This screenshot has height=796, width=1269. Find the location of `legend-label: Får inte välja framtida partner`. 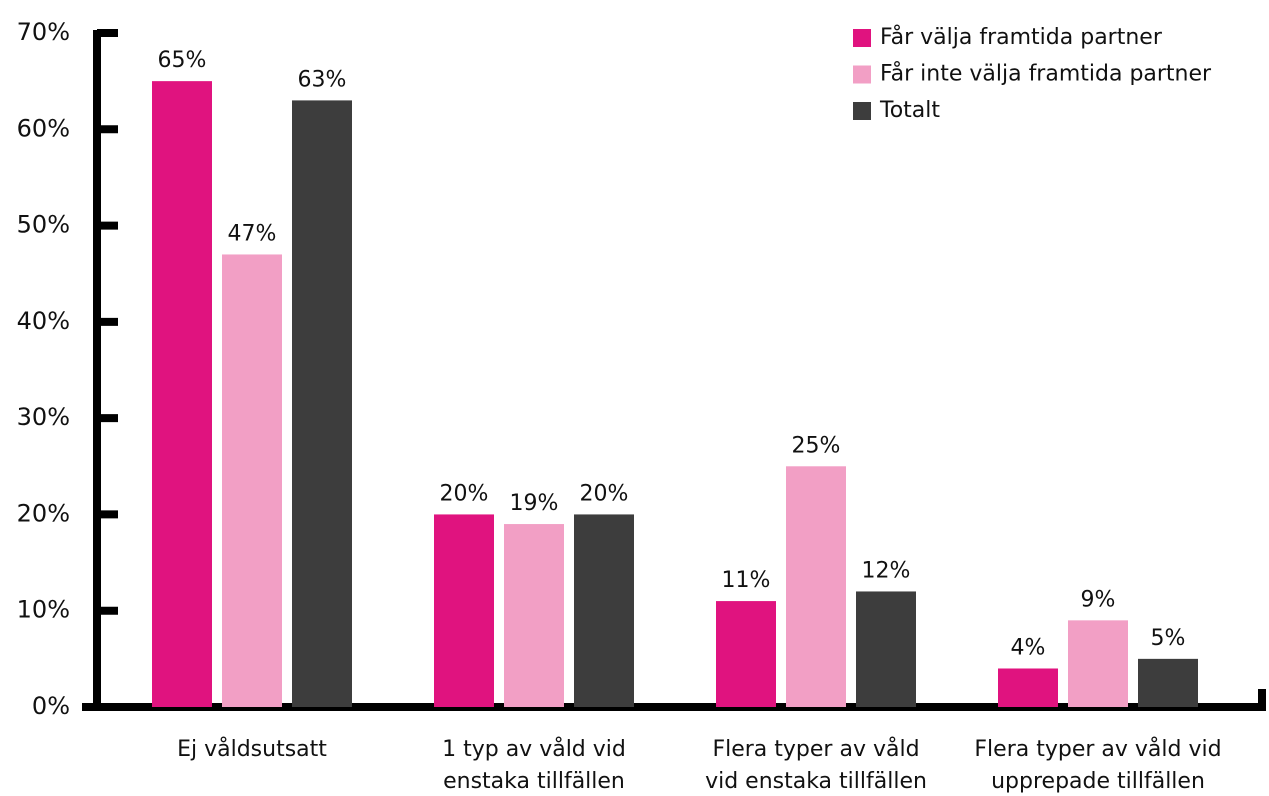

legend-label: Får inte välja framtida partner is located at coordinates (1046, 74).